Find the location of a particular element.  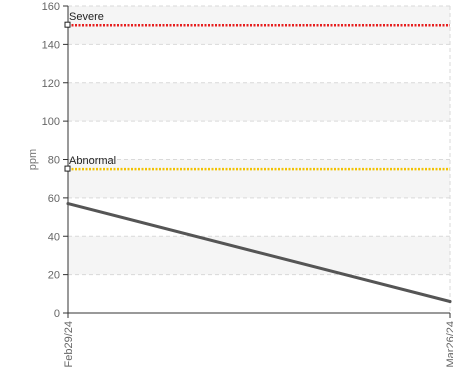

threshold-label: Abnormal is located at coordinates (92, 161).